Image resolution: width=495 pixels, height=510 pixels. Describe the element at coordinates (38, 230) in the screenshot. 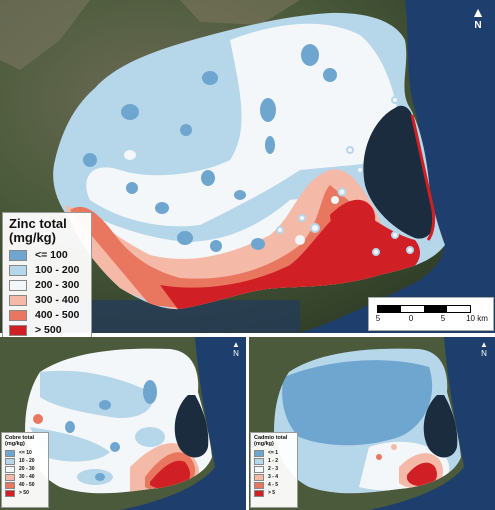

I see `zinc-legend-title: Zinc total (mg/kg)` at that location.